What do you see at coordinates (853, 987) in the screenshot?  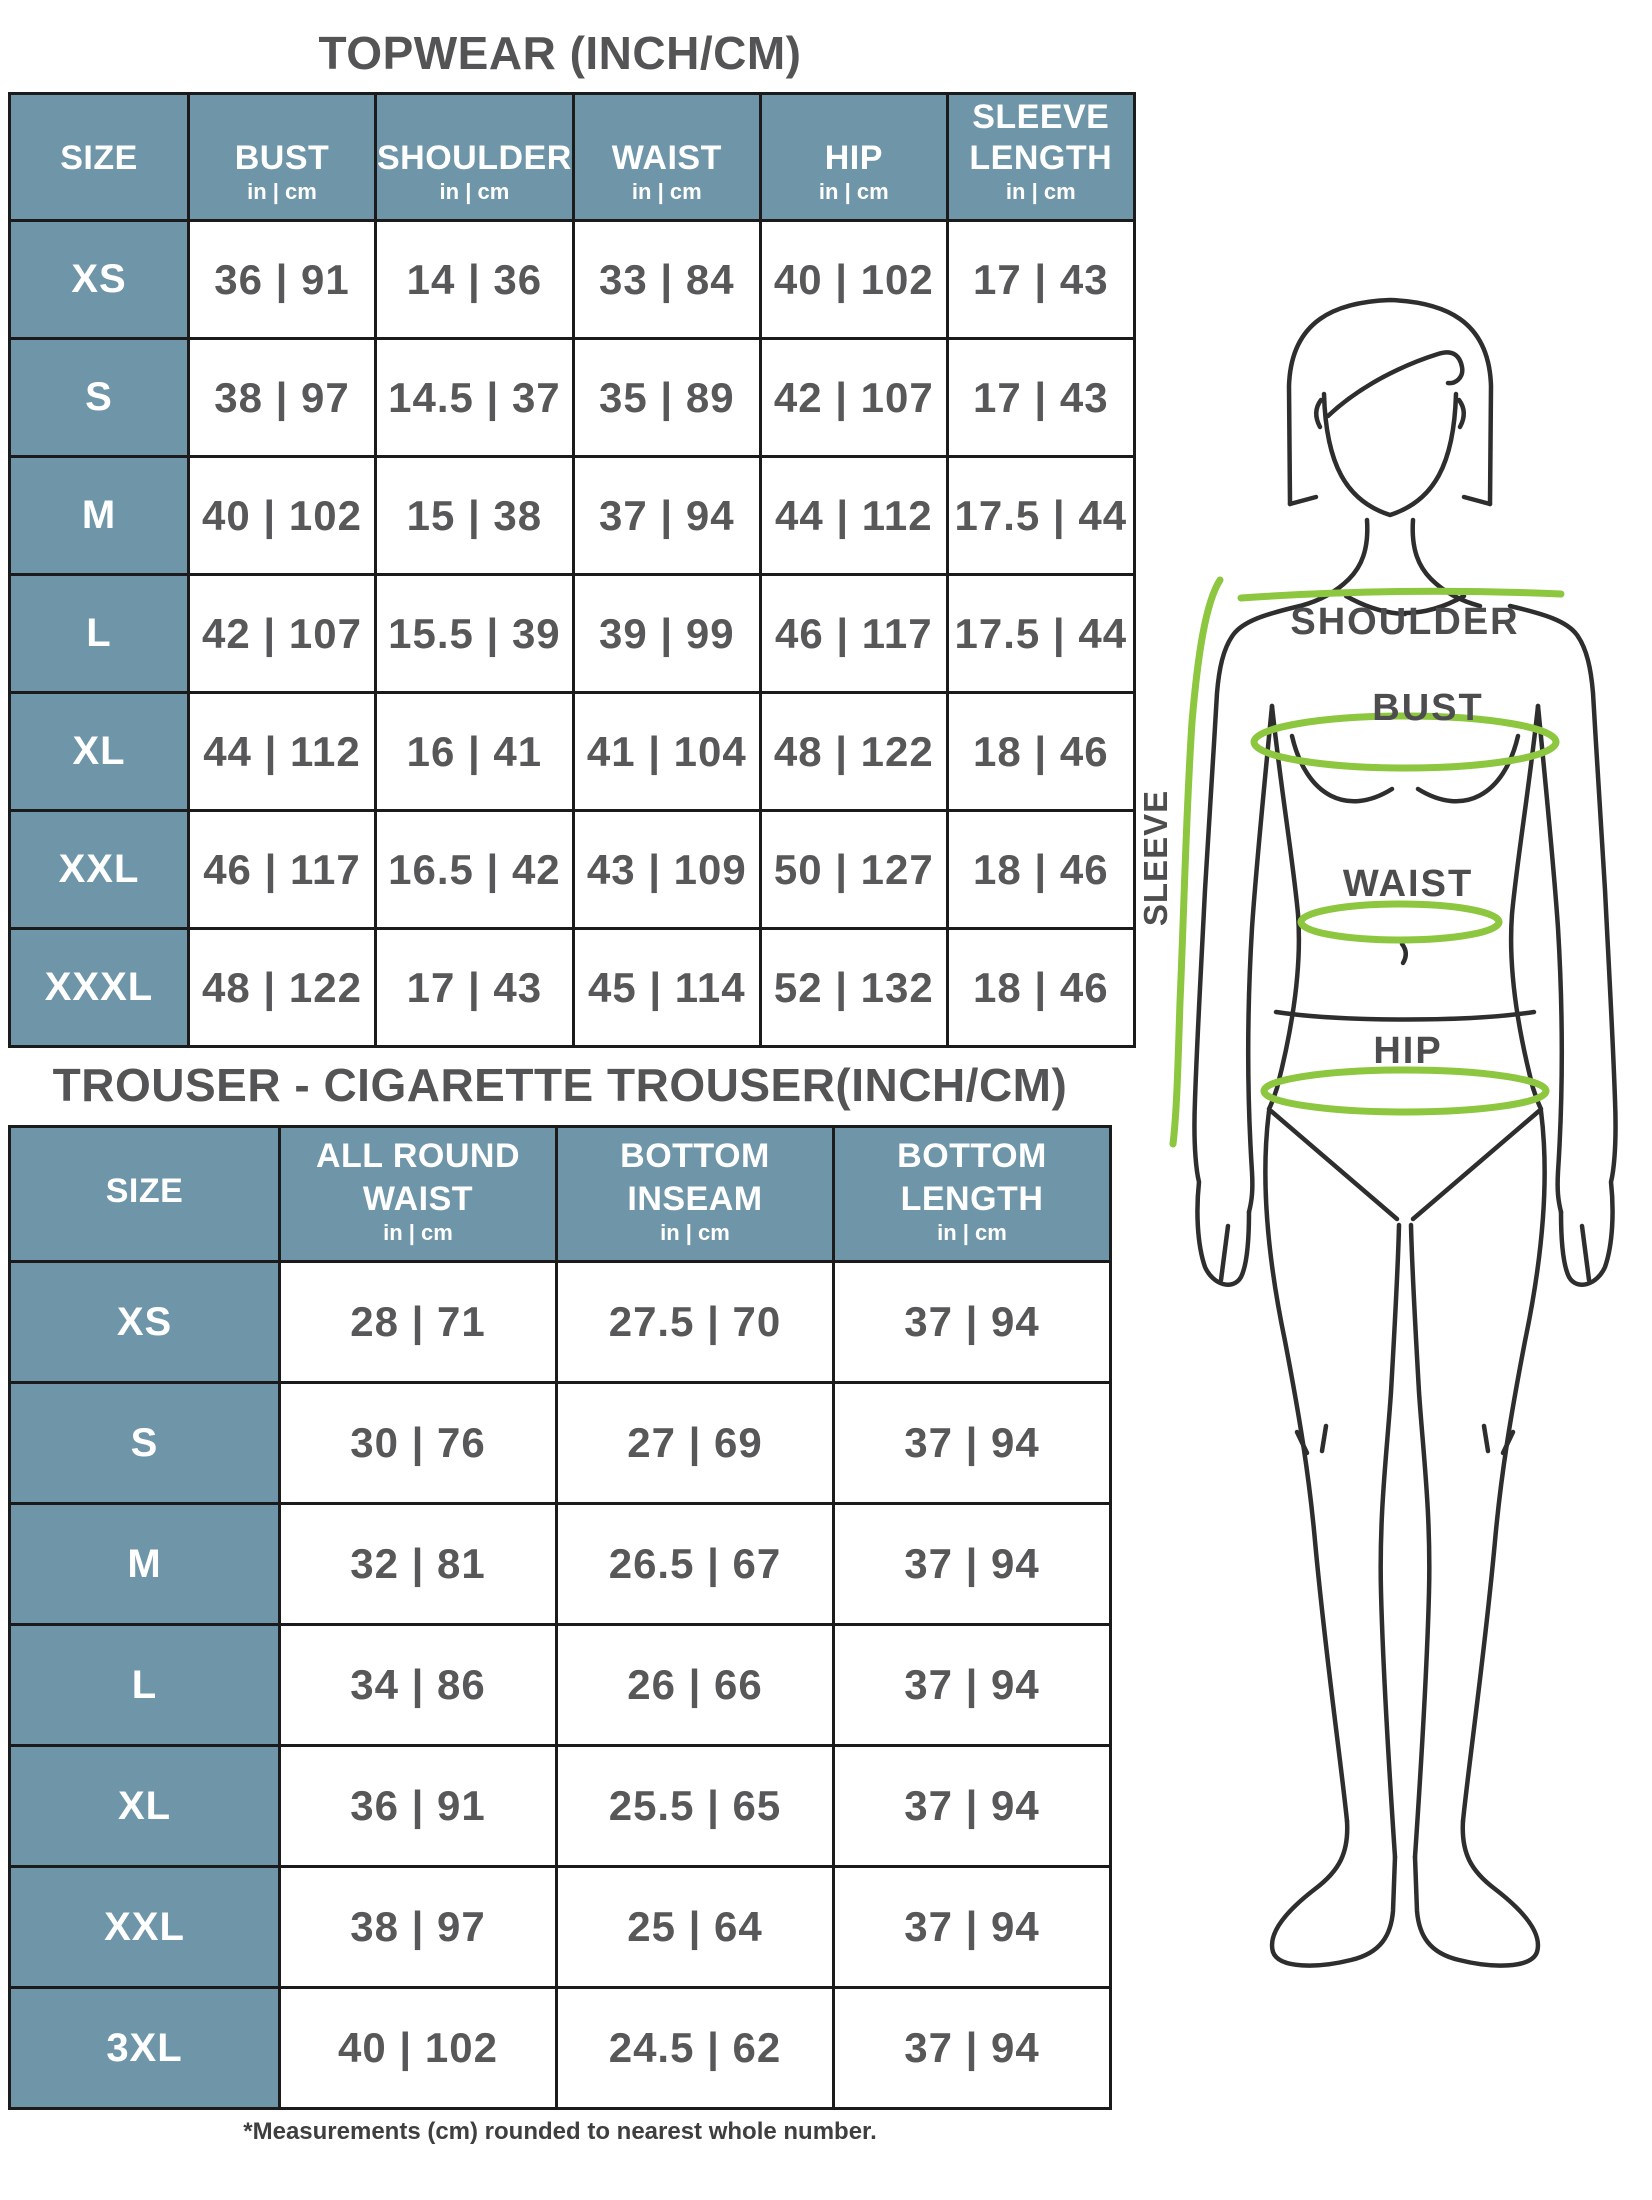 I see `value-cell: 52 | 132` at bounding box center [853, 987].